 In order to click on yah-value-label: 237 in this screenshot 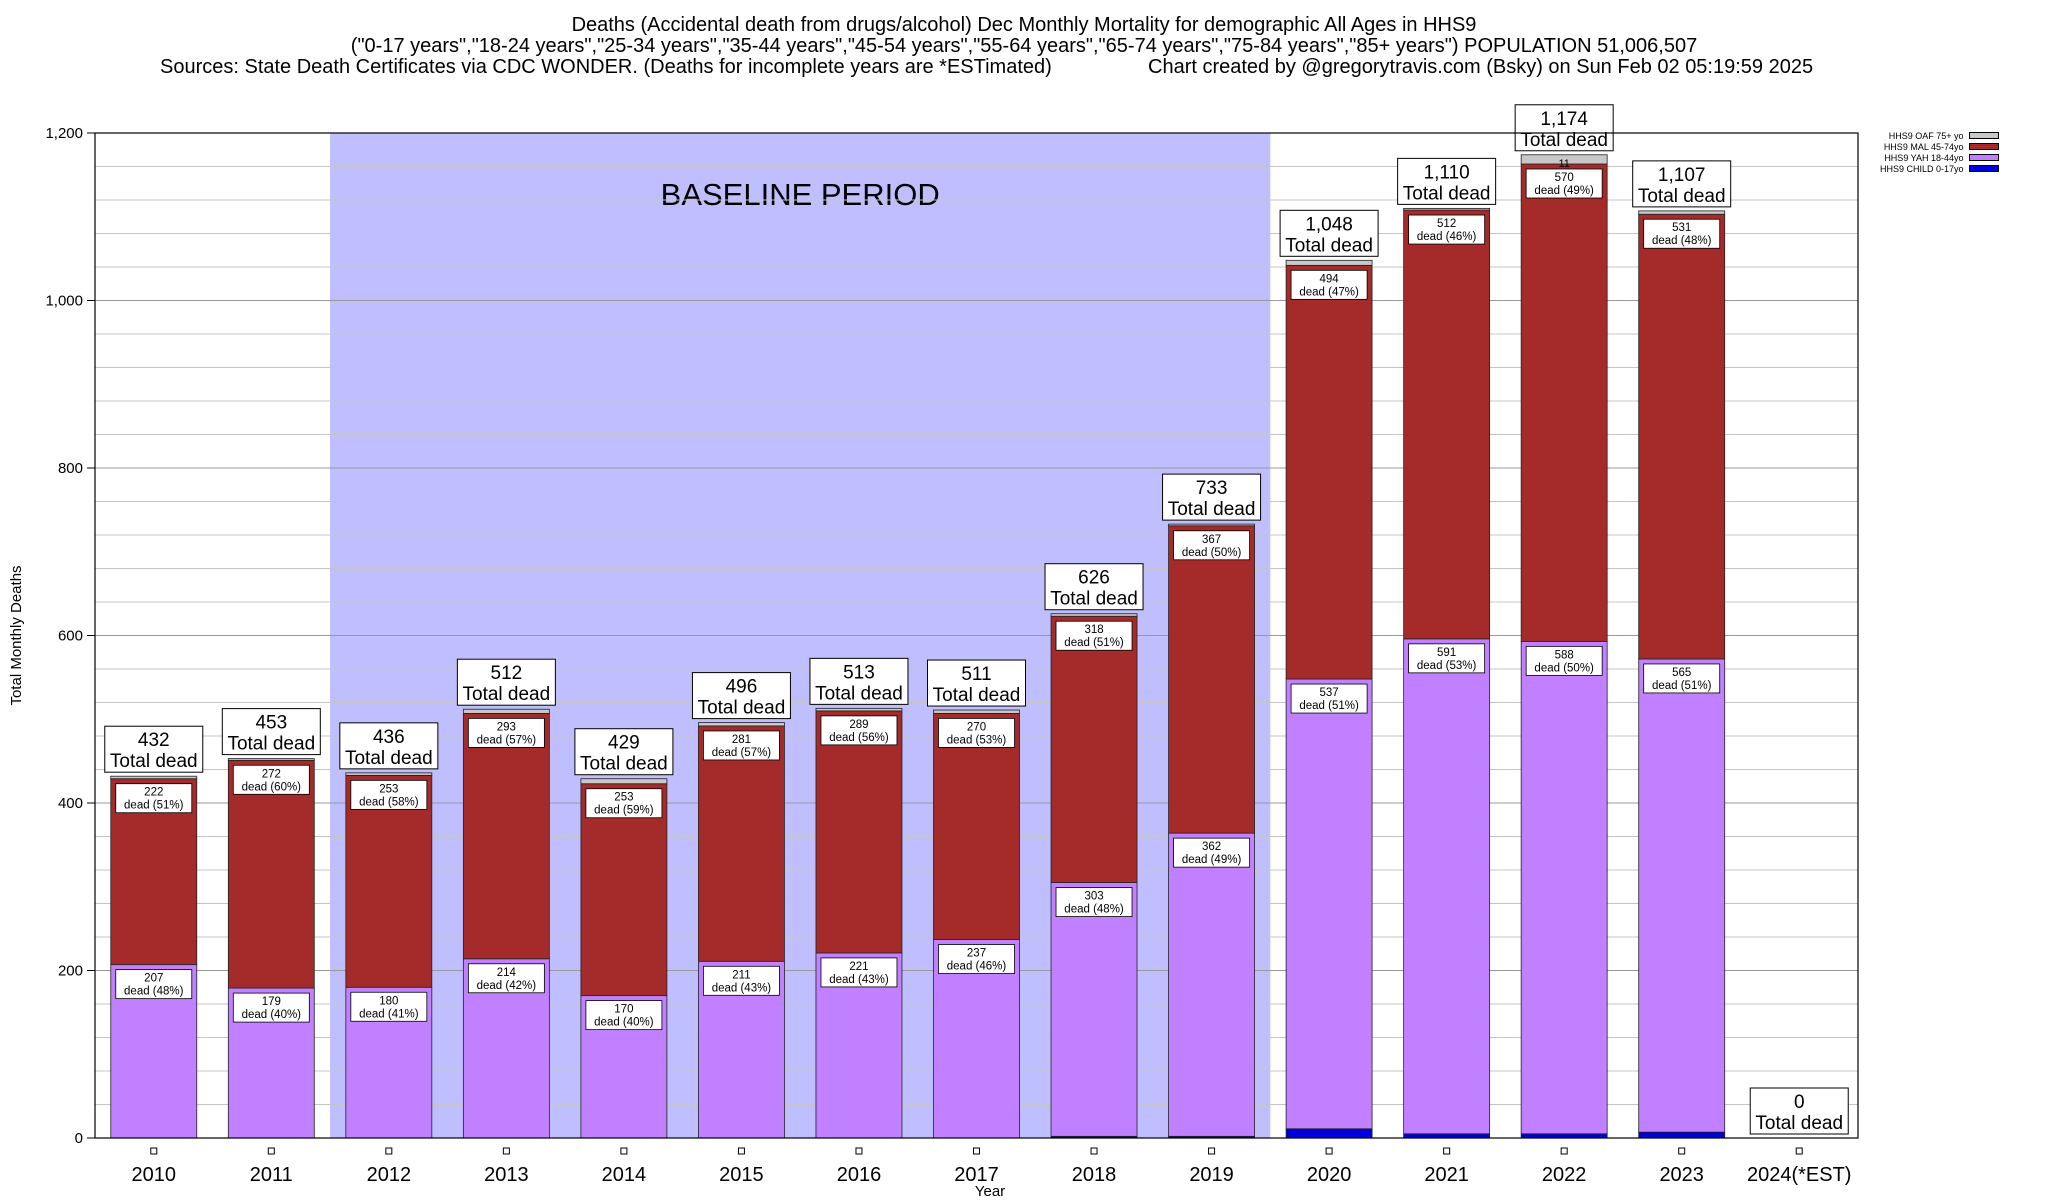, I will do `click(976, 954)`.